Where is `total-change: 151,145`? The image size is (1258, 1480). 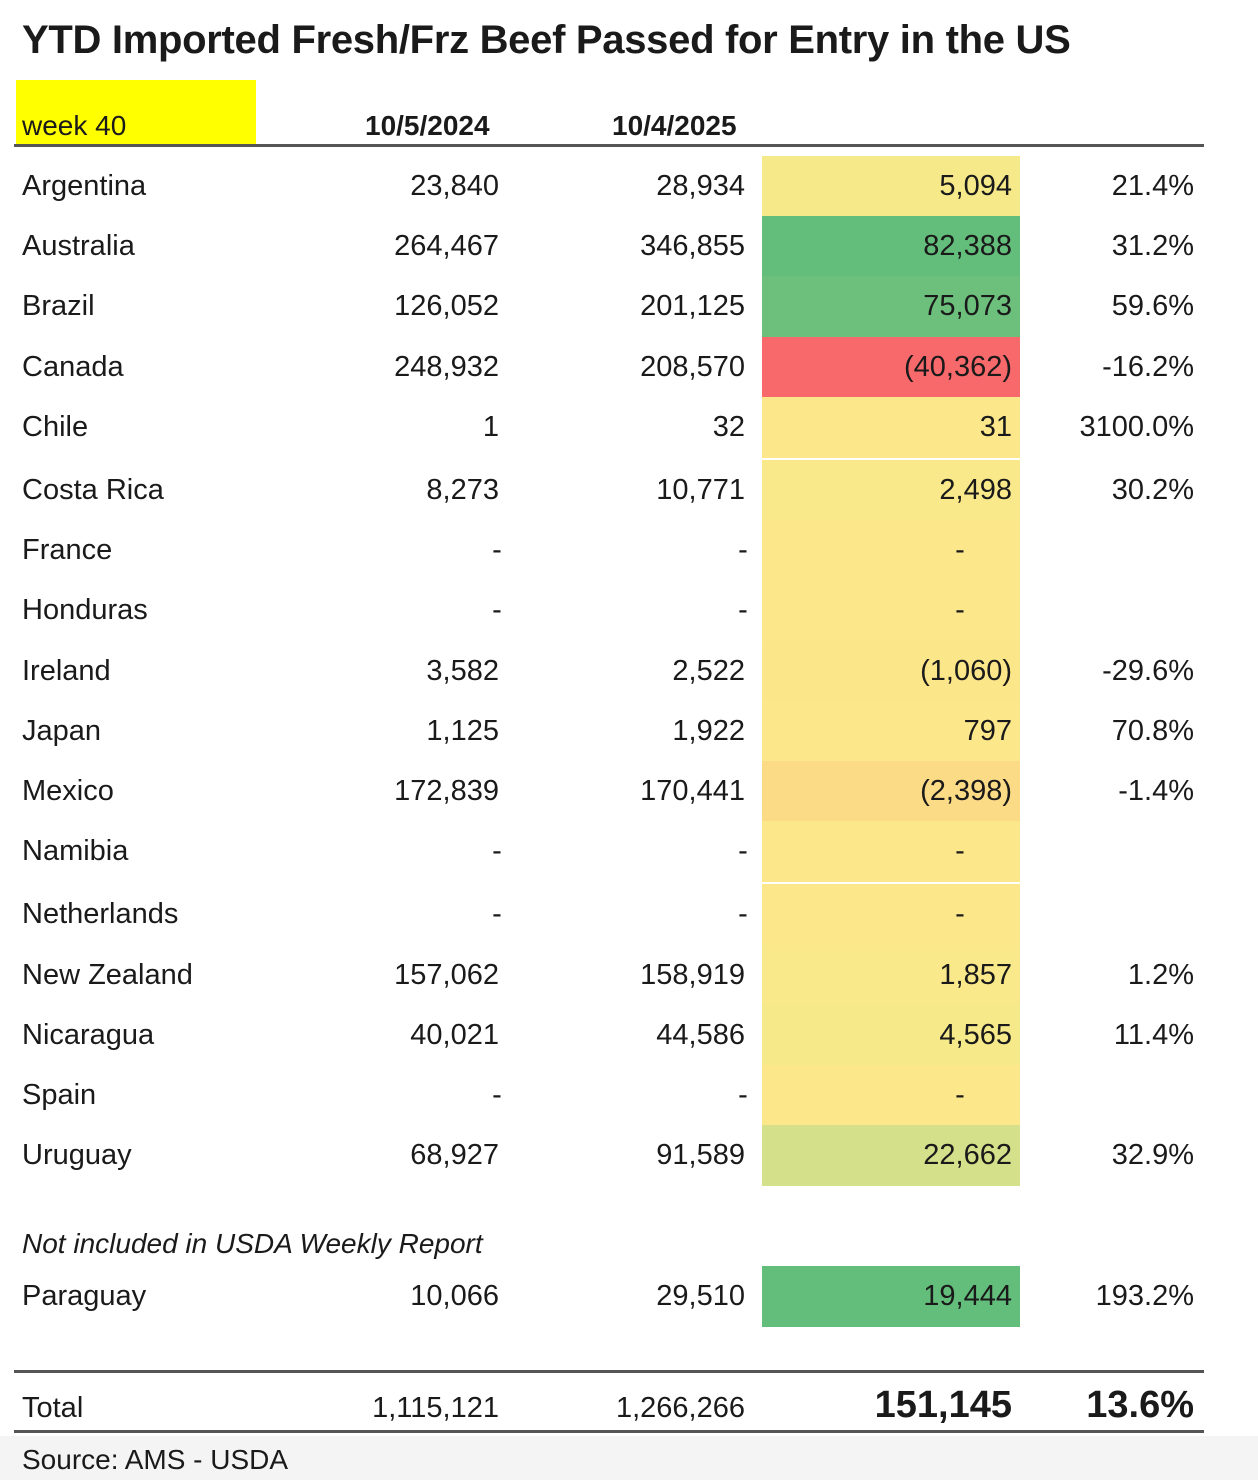
total-change: 151,145 is located at coordinates (943, 1405).